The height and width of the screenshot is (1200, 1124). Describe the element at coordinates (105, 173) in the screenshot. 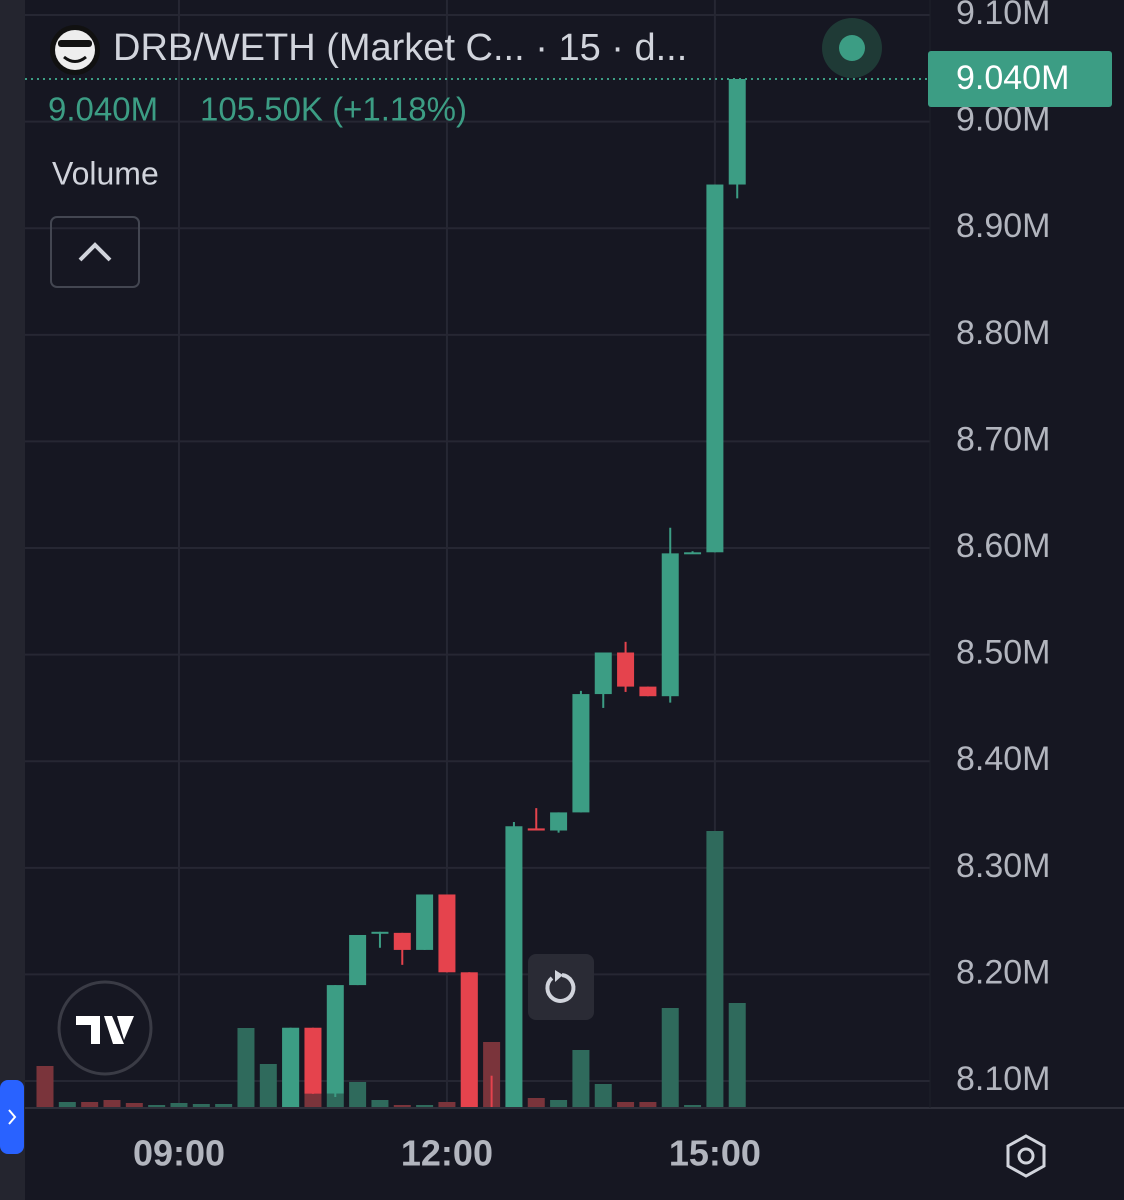

I see `volume-label: Volume` at that location.